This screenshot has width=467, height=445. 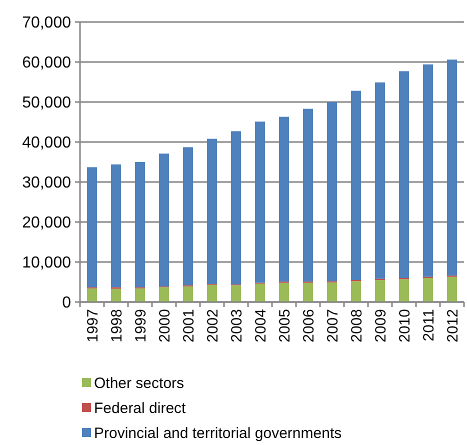 What do you see at coordinates (47, 183) in the screenshot?
I see `y-tick-label: 30,000` at bounding box center [47, 183].